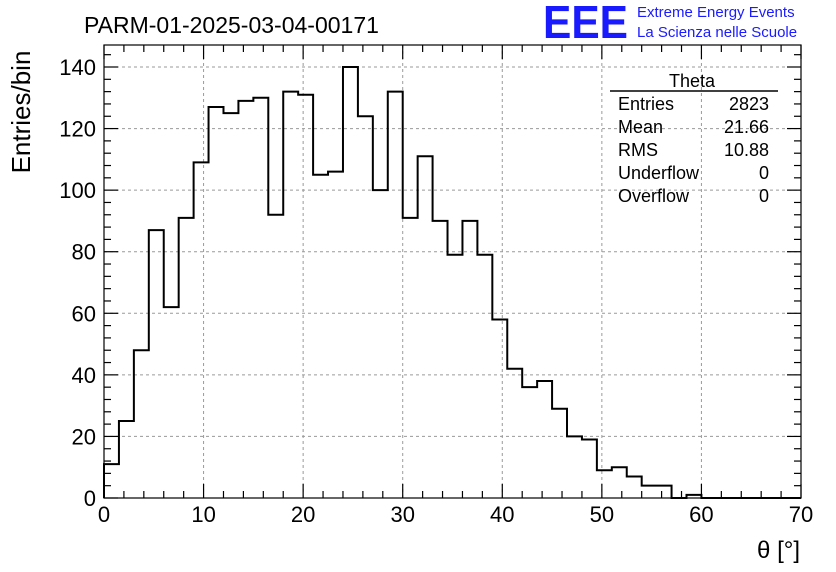 The height and width of the screenshot is (572, 836). I want to click on logo-line-2: La Scienza nelle Scuole, so click(717, 32).